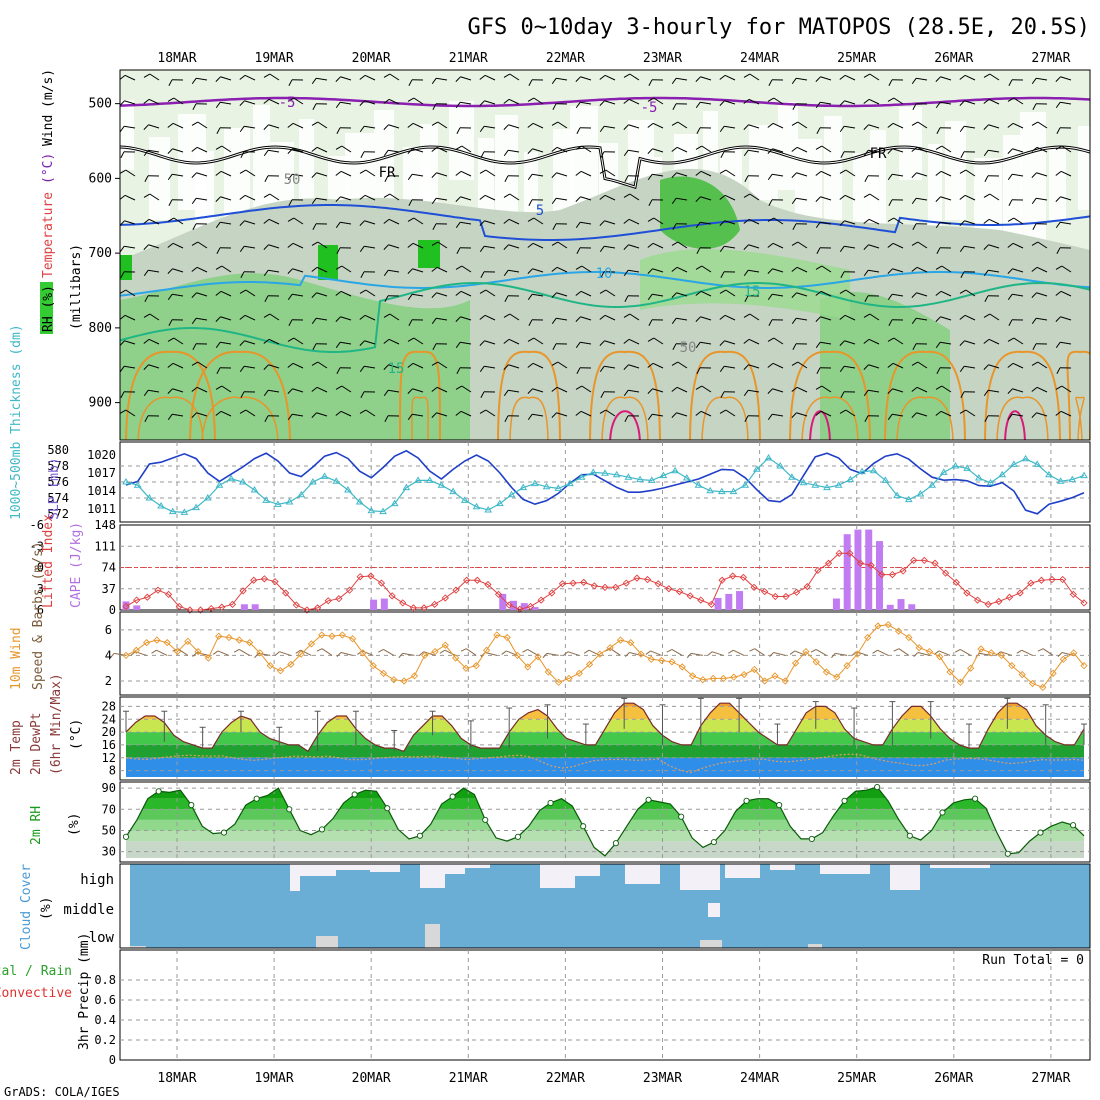  I want to click on temp-tick: 24, so click(109, 719).